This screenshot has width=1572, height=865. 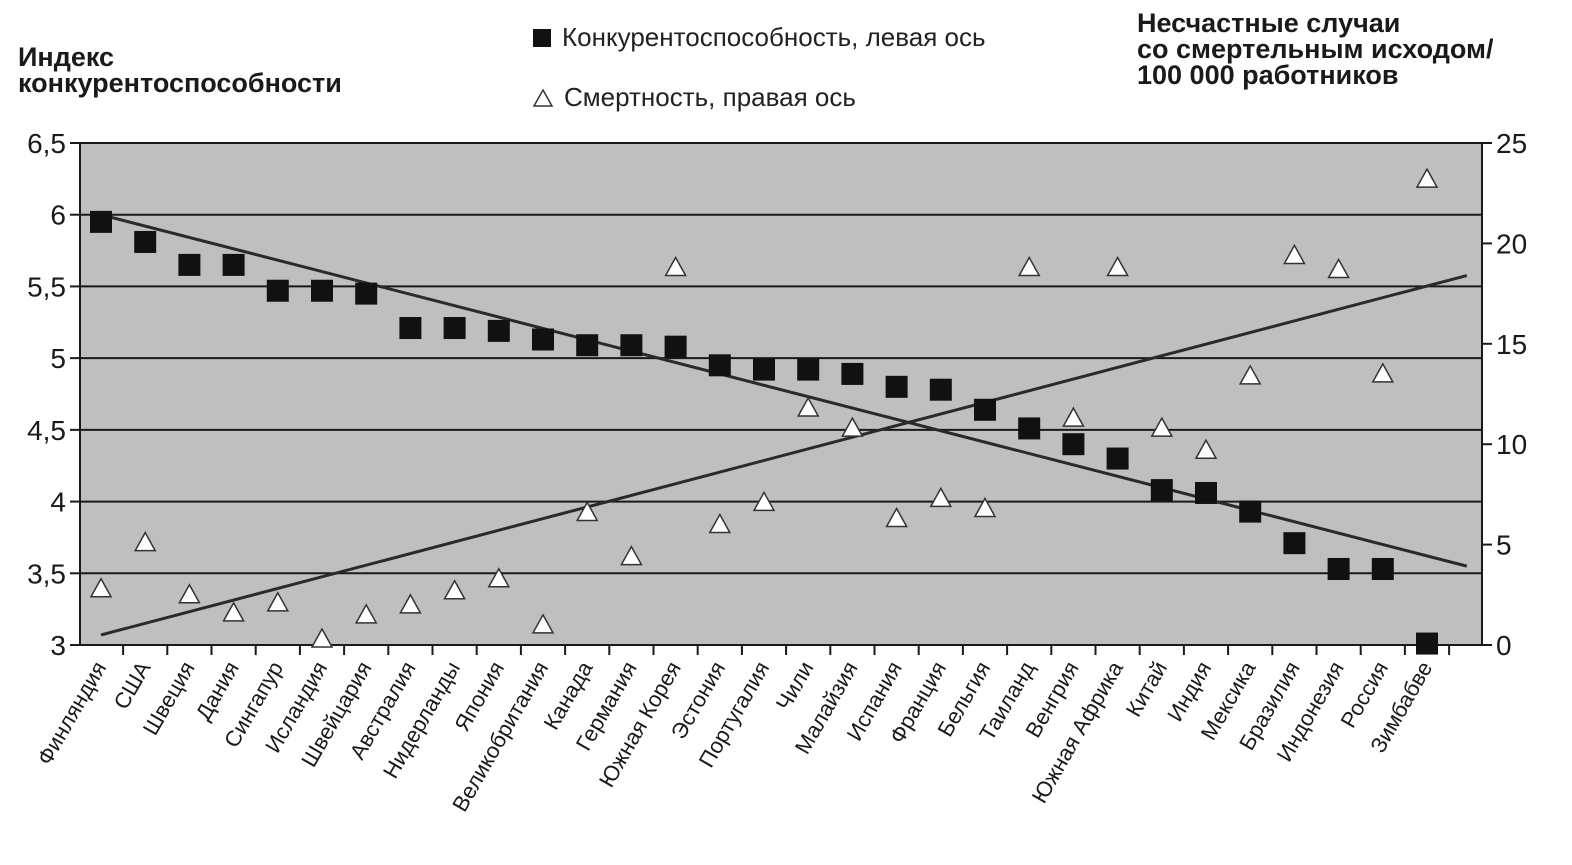 I want to click on right-axis-ticks: 0 5 10 15 20 25, so click(x=1504, y=394).